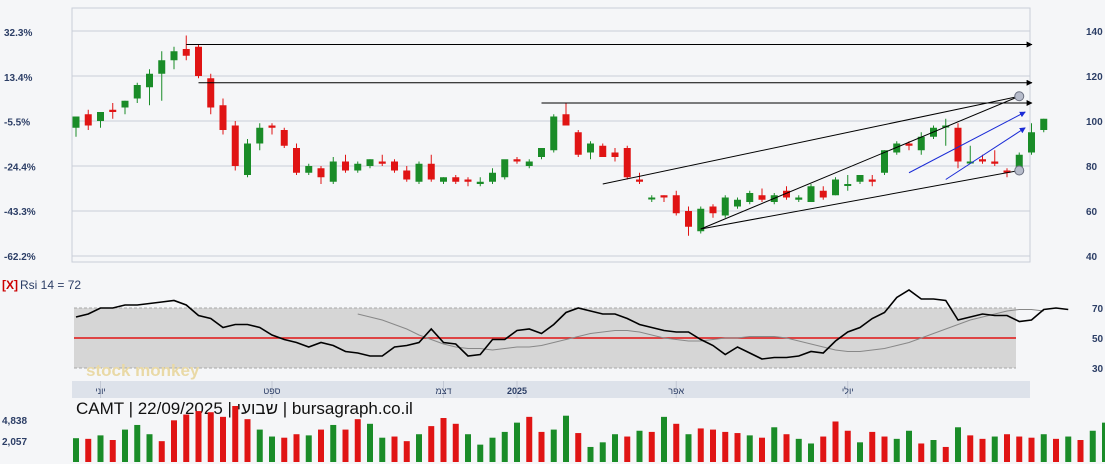  What do you see at coordinates (14, 442) in the screenshot?
I see `volume-axis-label: 2,057` at bounding box center [14, 442].